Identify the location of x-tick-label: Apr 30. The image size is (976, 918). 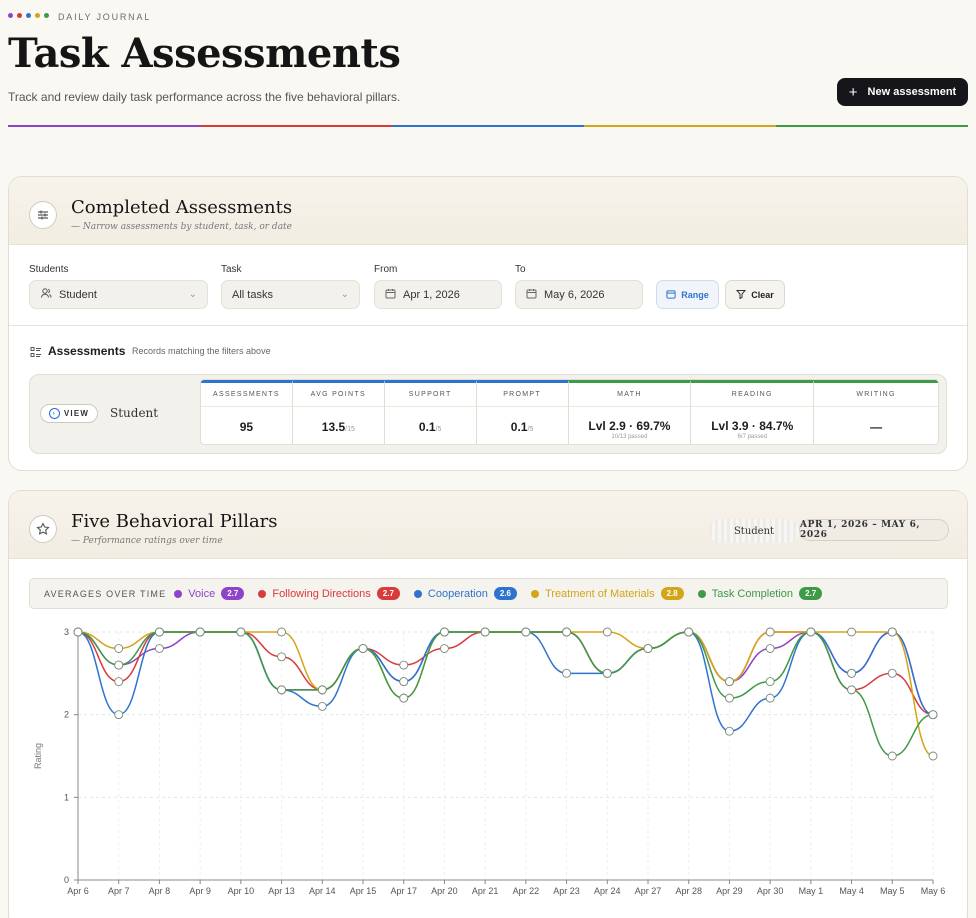
(770, 891).